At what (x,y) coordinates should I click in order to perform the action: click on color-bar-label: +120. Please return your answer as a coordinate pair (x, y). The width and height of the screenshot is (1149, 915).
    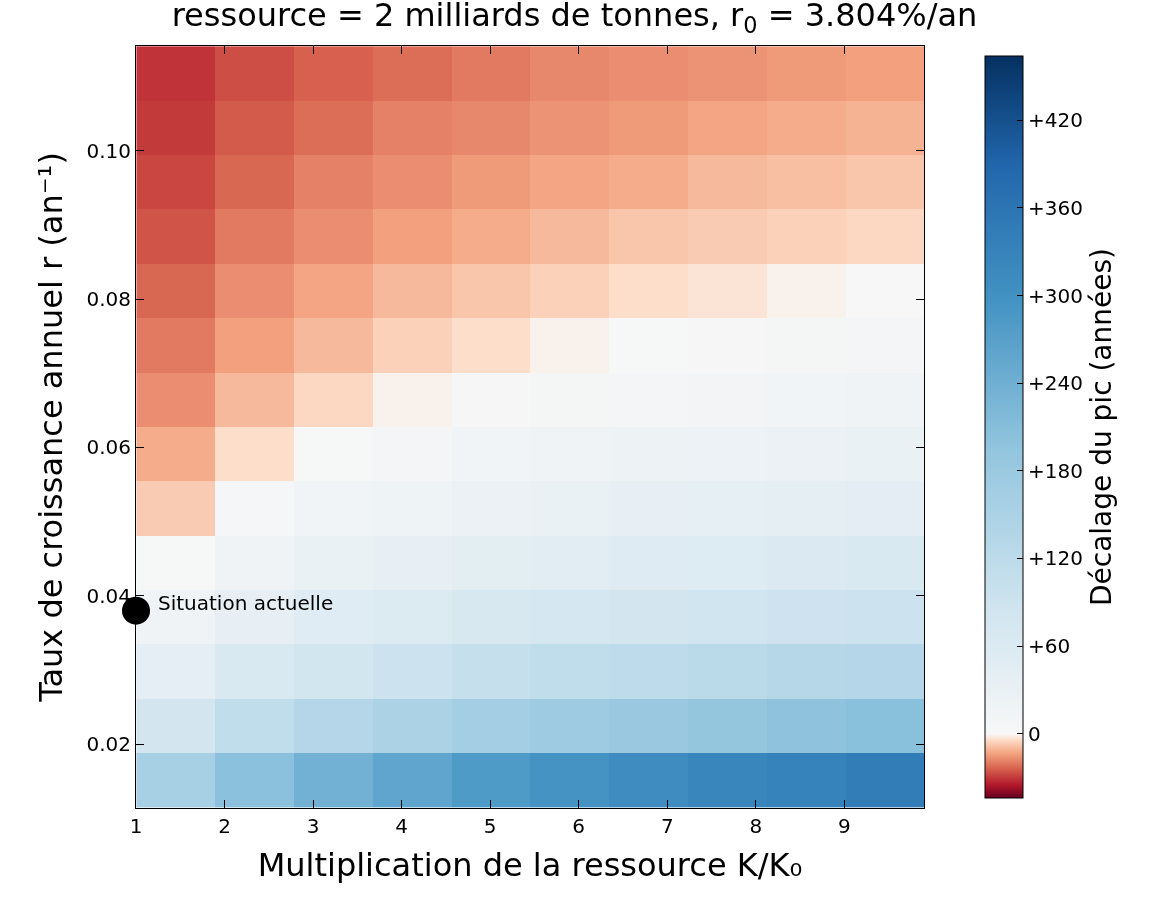
    Looking at the image, I should click on (1055, 558).